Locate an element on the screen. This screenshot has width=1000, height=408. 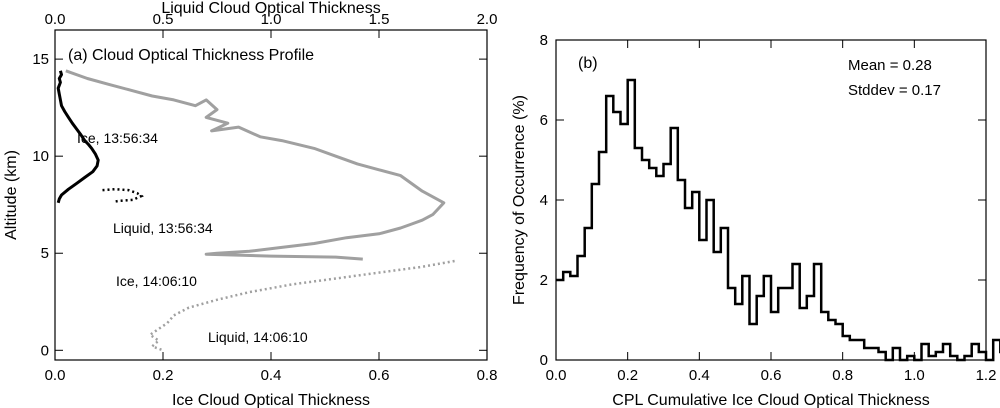
b-y-tick-label: 2 is located at coordinates (544, 280).